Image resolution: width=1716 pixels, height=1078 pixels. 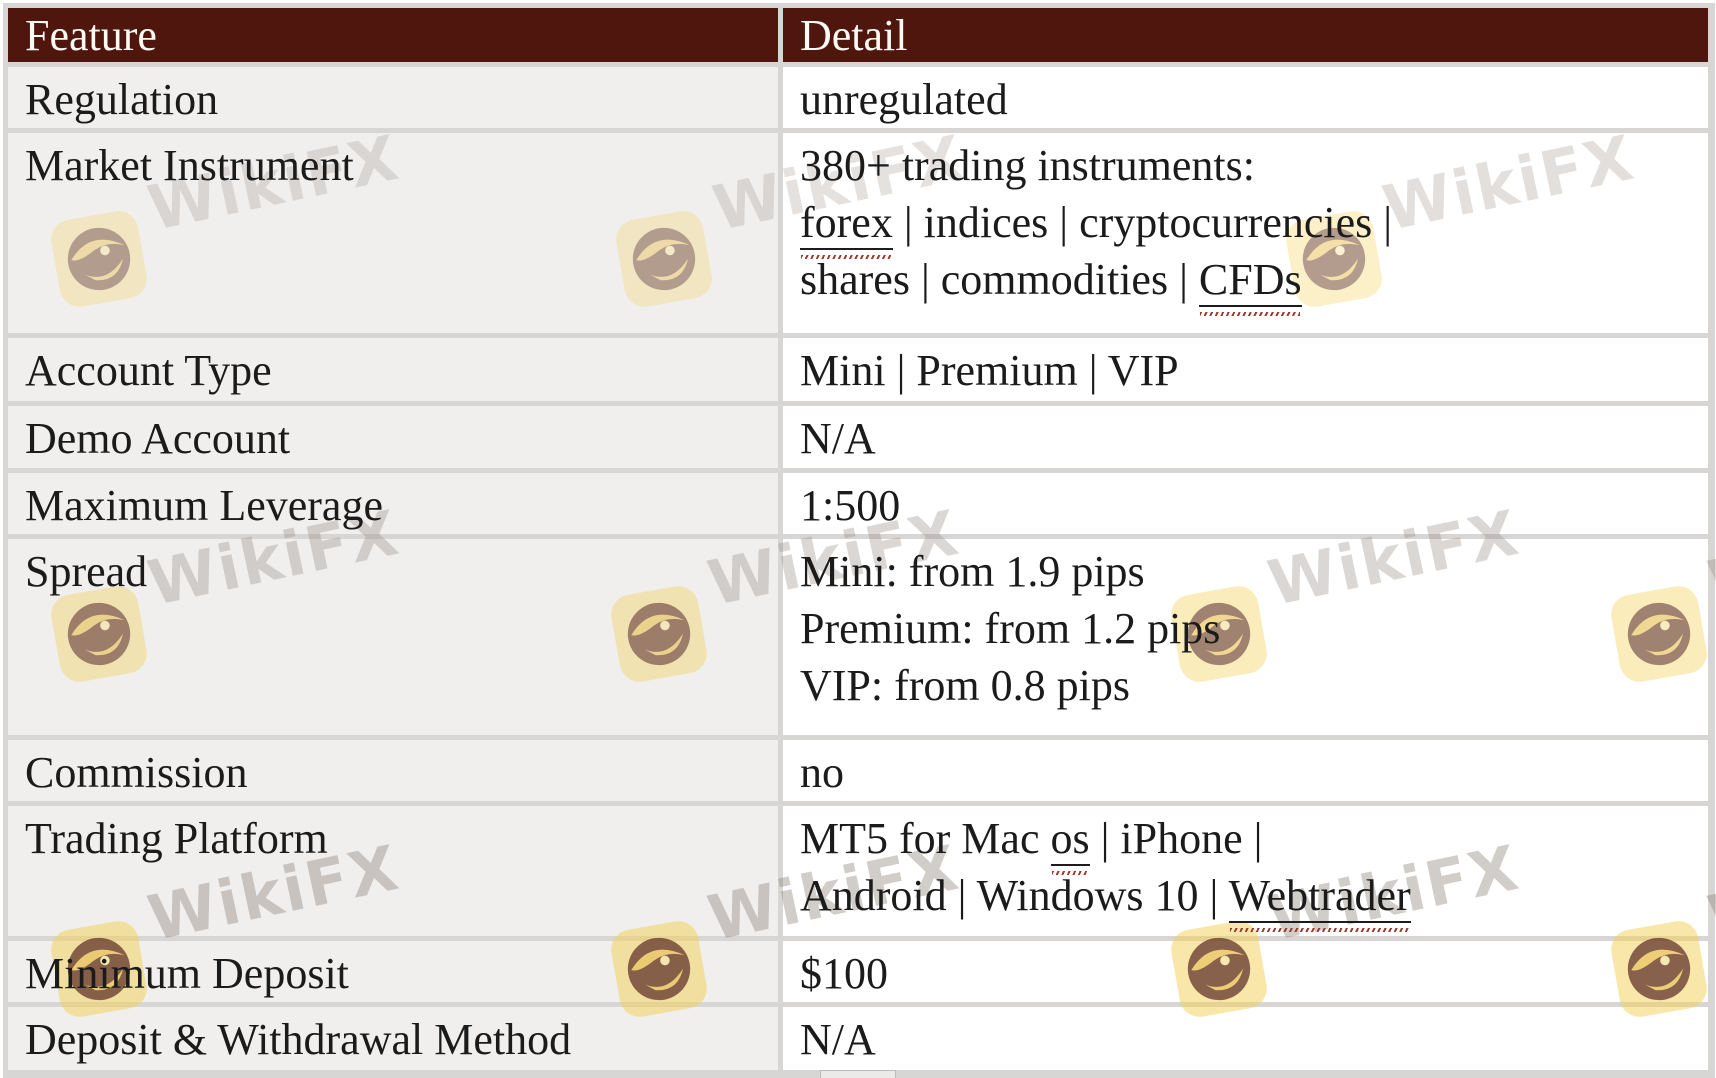 I want to click on detail-line: Mini | Premium | VIP, so click(x=1245, y=370).